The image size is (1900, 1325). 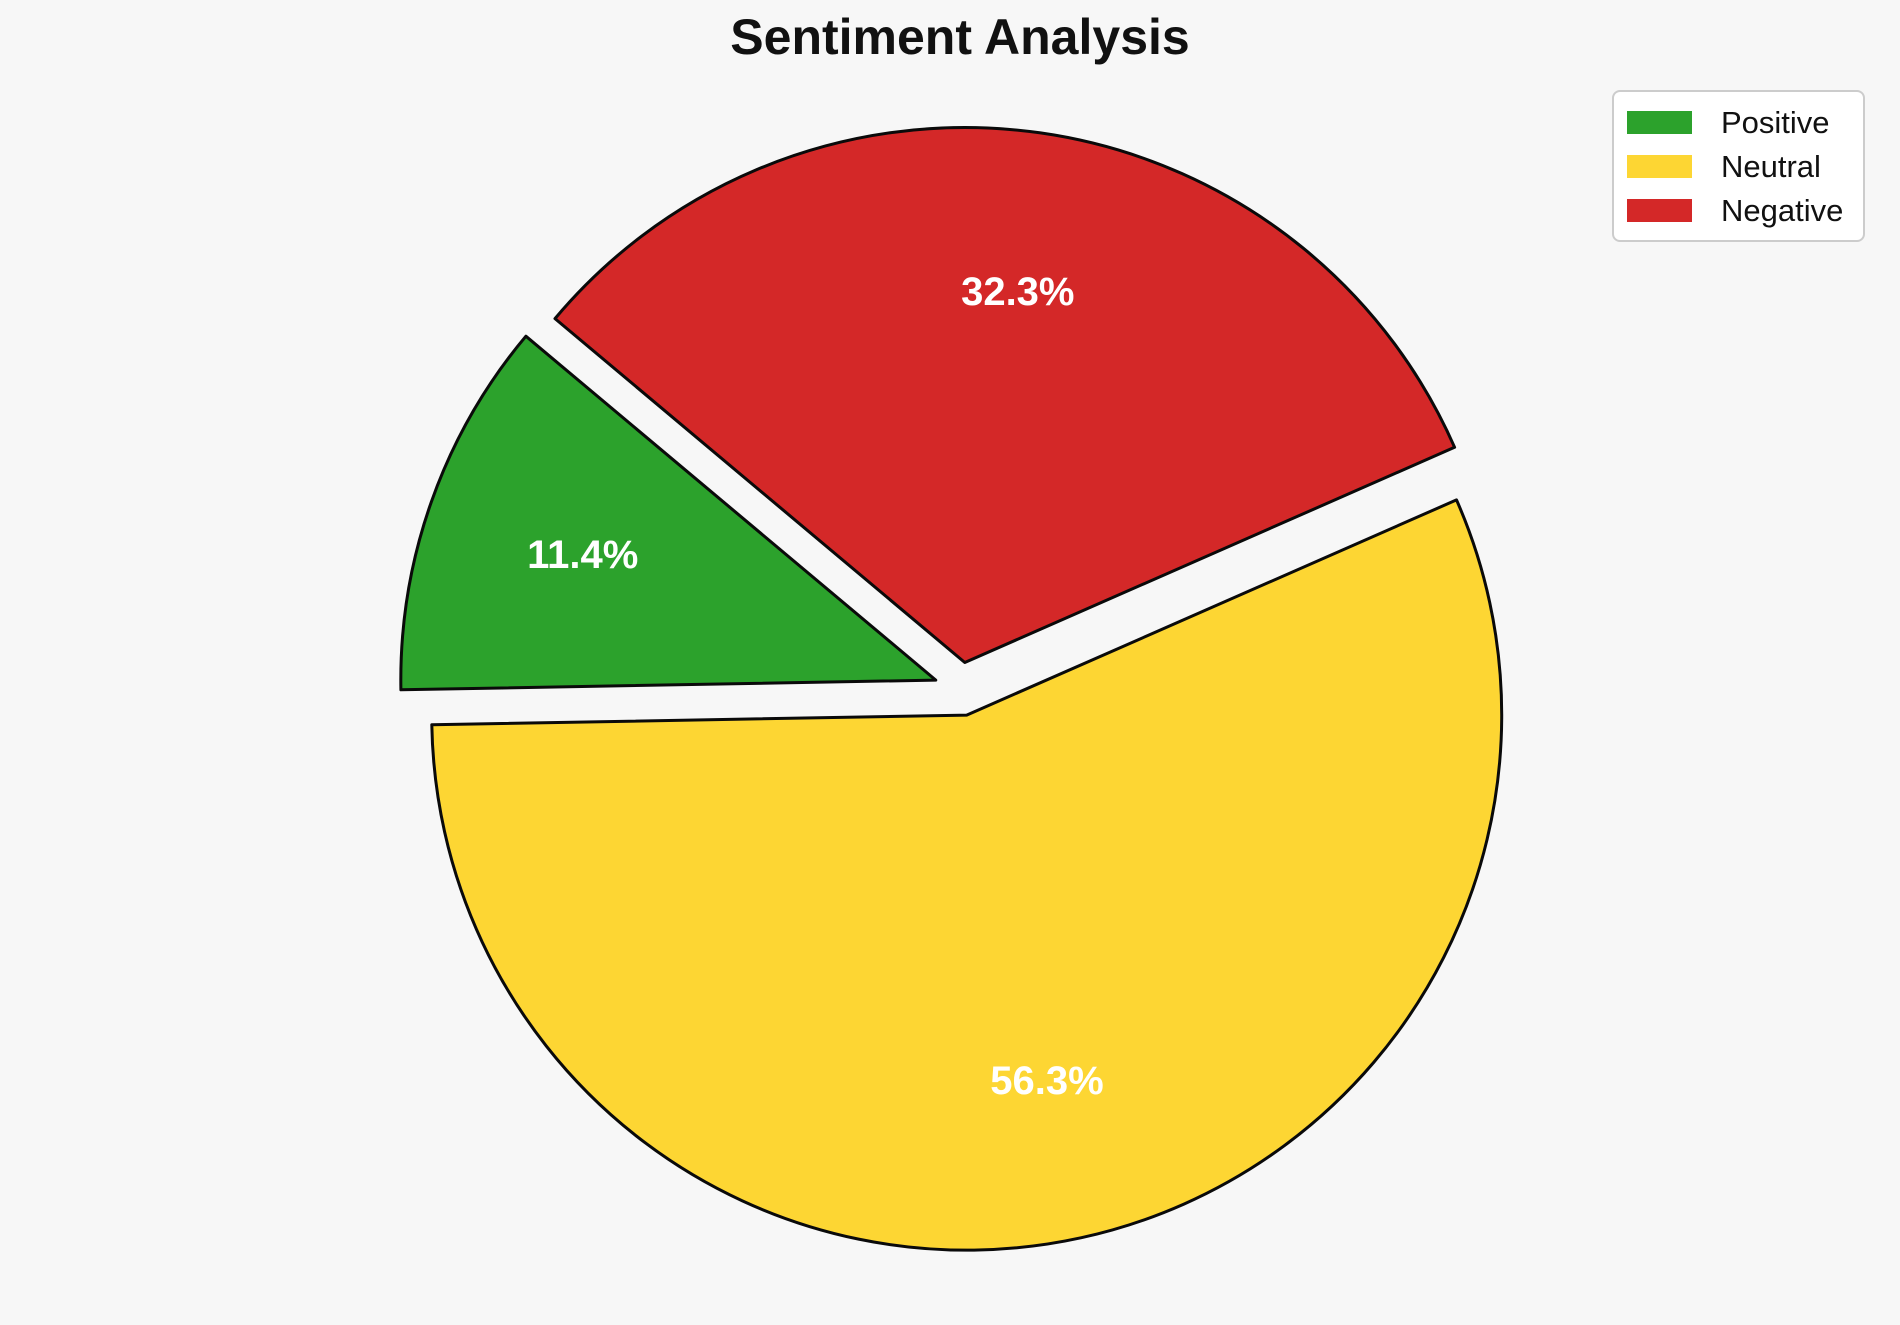 I want to click on legend-swatch-neutral, so click(x=1659, y=166).